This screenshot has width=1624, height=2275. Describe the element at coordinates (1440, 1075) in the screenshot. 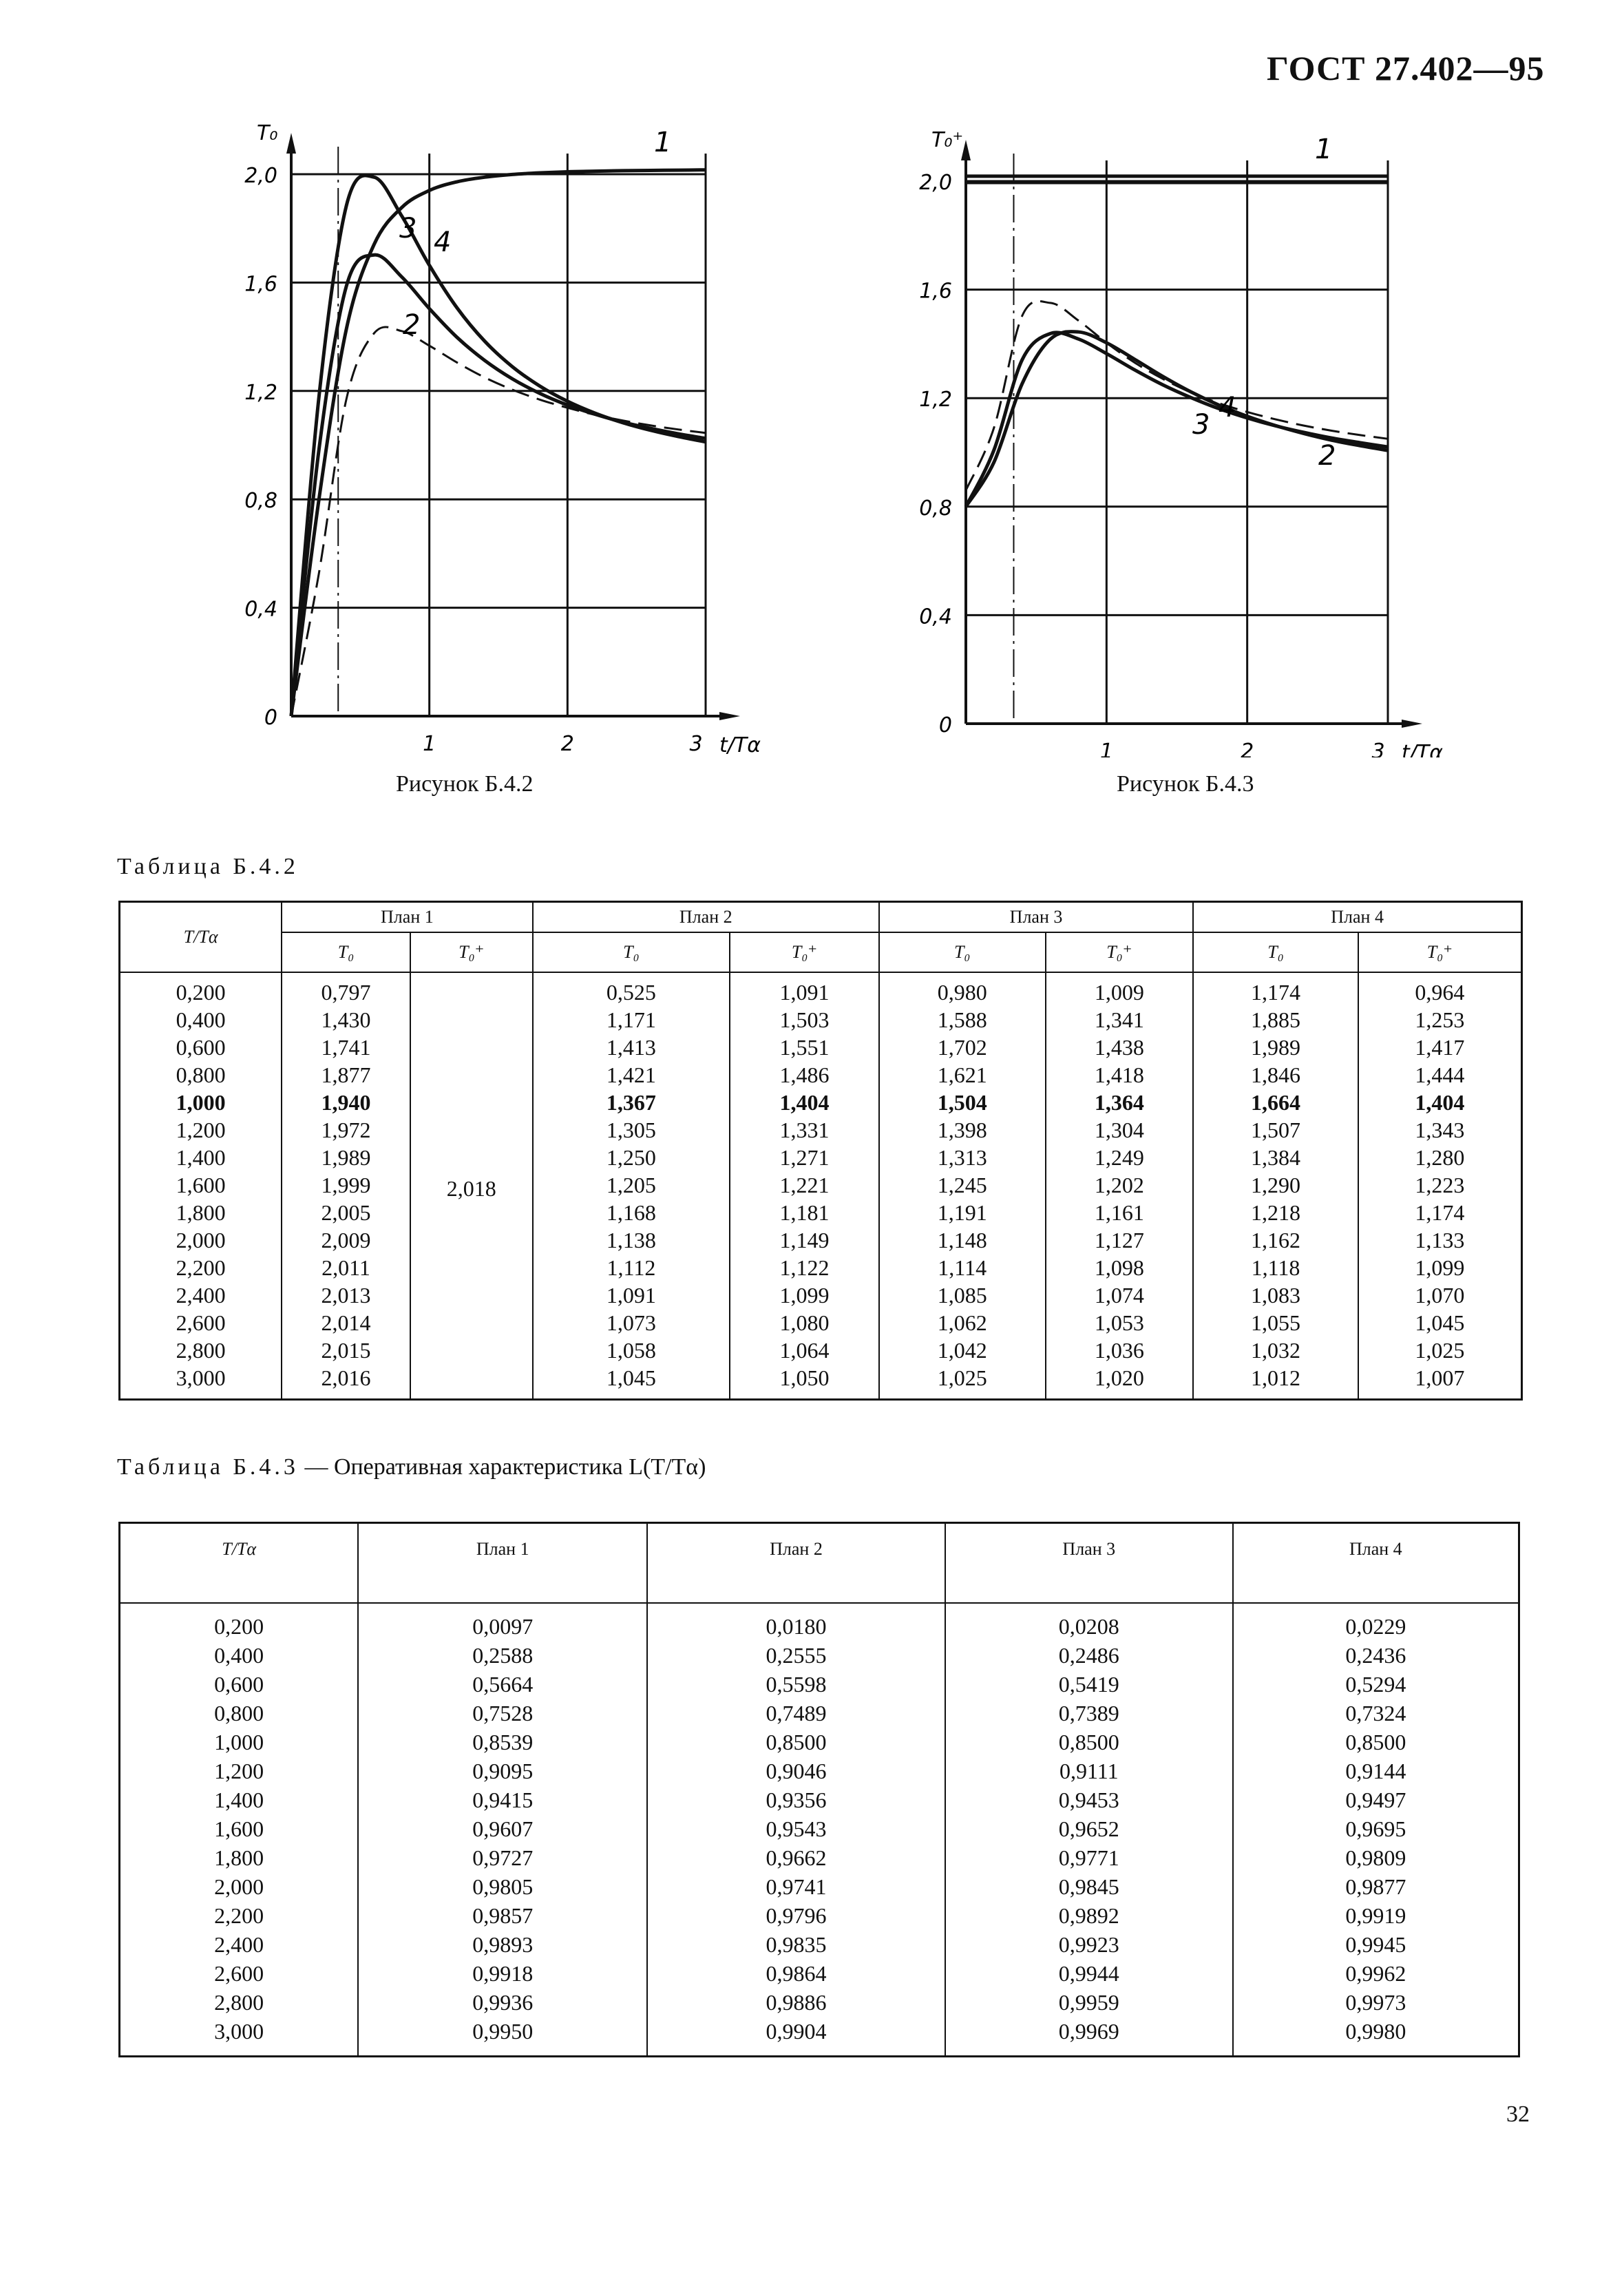

I see `table-cell: 1,444` at that location.